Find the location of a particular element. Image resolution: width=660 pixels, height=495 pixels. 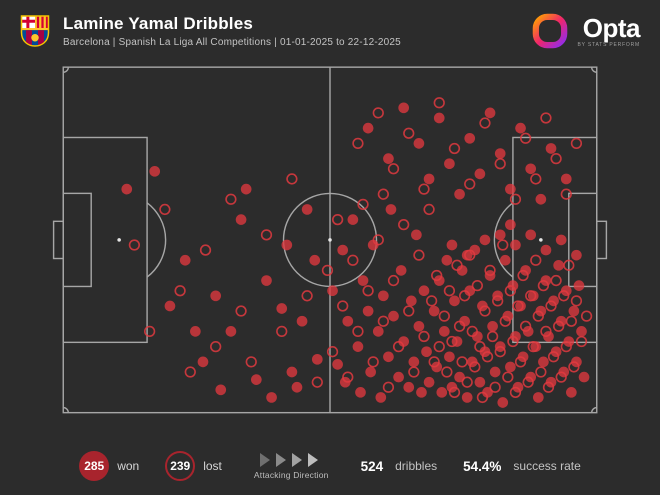

total-dribbles-count: 524 is located at coordinates (372, 466).